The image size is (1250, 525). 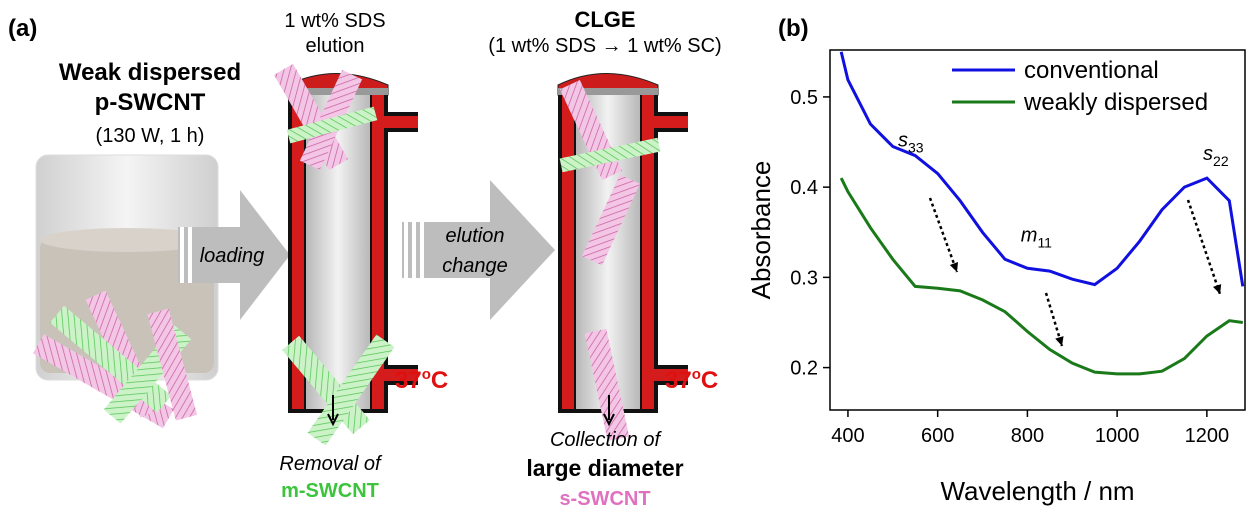 What do you see at coordinates (606, 440) in the screenshot?
I see `output-label: Collection of` at bounding box center [606, 440].